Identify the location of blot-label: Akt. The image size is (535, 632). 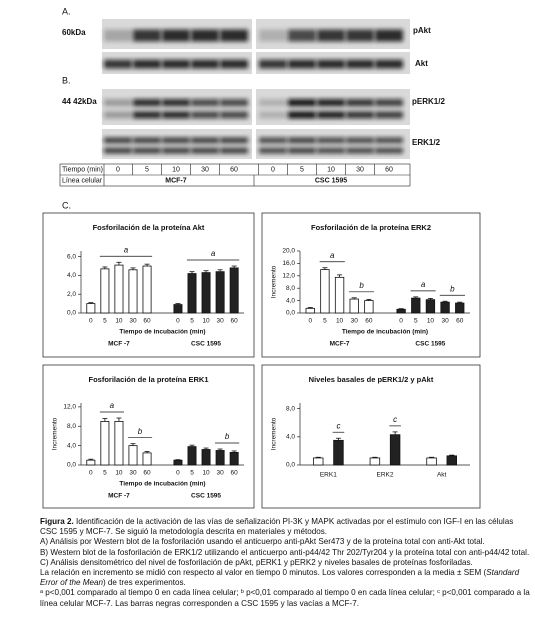
(421, 63).